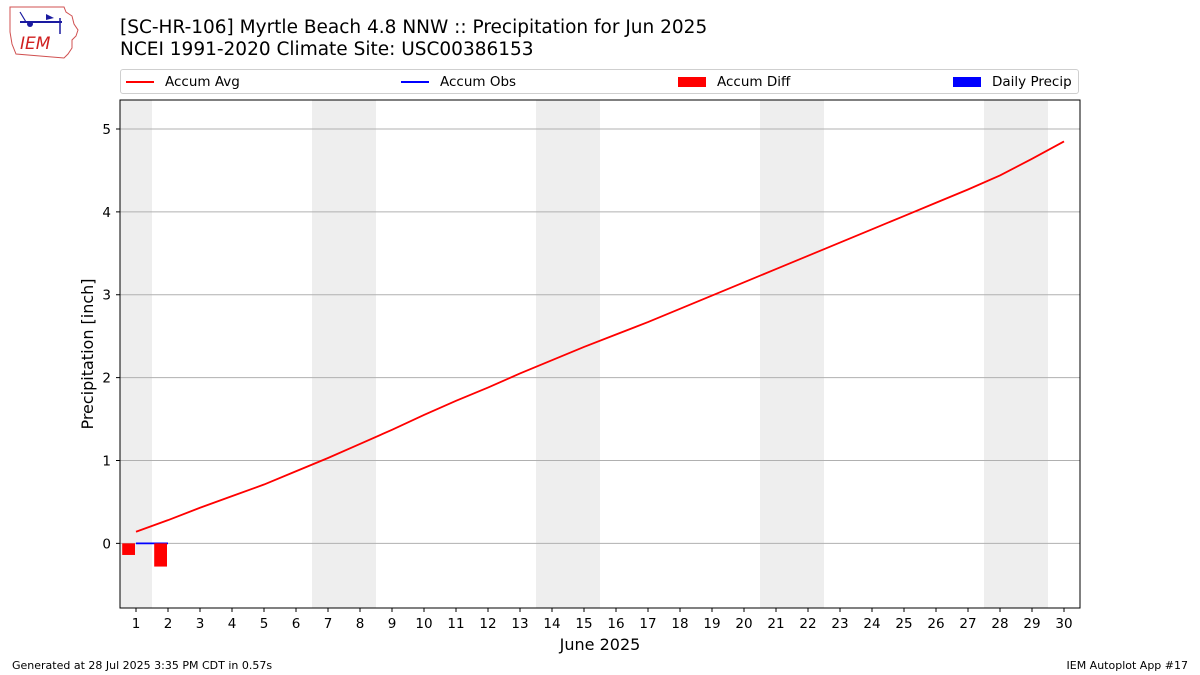 The width and height of the screenshot is (1200, 675). What do you see at coordinates (743, 624) in the screenshot?
I see `x-tick-label: 20` at bounding box center [743, 624].